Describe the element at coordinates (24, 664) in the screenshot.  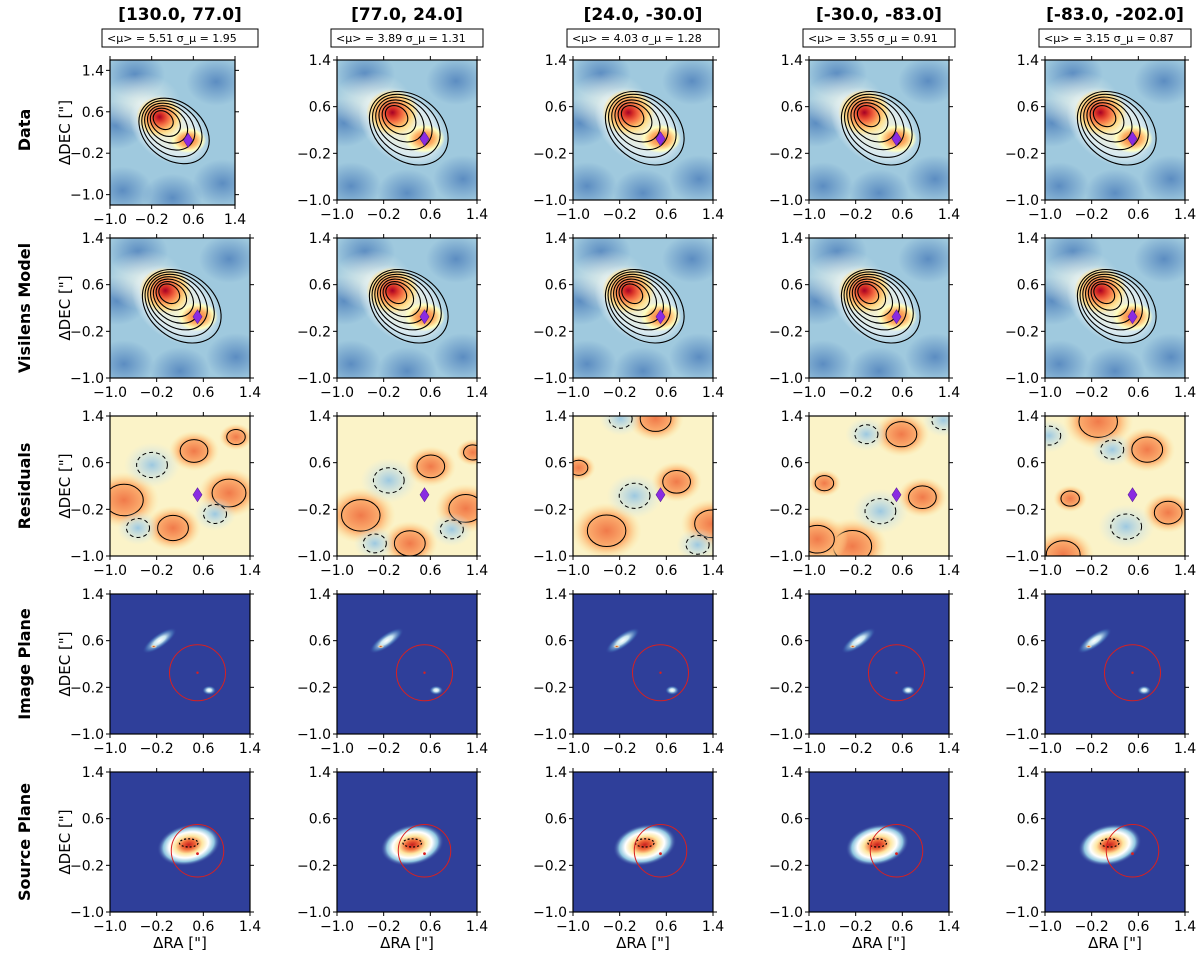
I see `row-label: Image Plane` at that location.